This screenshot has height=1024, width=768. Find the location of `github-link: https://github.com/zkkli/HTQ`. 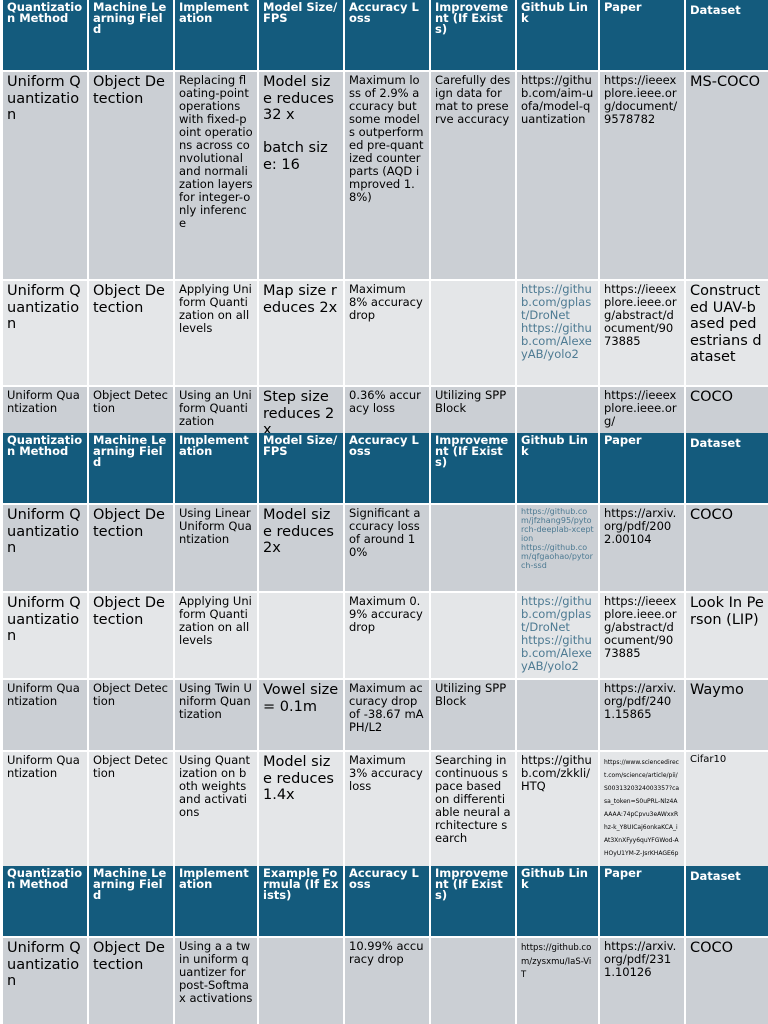

github-link: https://github.com/zkkli/HTQ is located at coordinates (556, 773).